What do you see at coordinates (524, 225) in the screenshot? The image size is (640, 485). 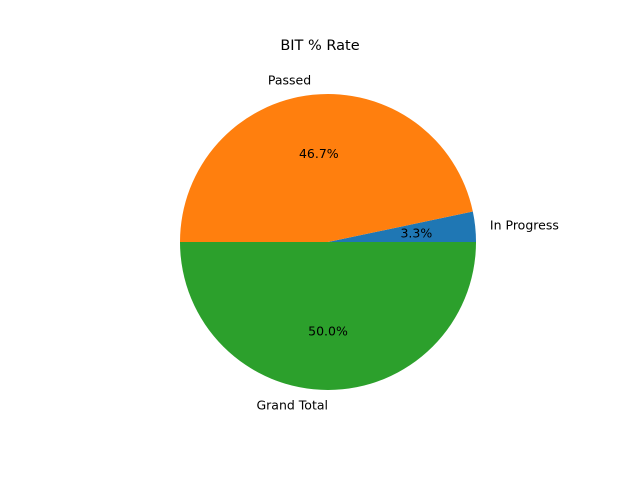 I see `slice-label: In Progress` at bounding box center [524, 225].